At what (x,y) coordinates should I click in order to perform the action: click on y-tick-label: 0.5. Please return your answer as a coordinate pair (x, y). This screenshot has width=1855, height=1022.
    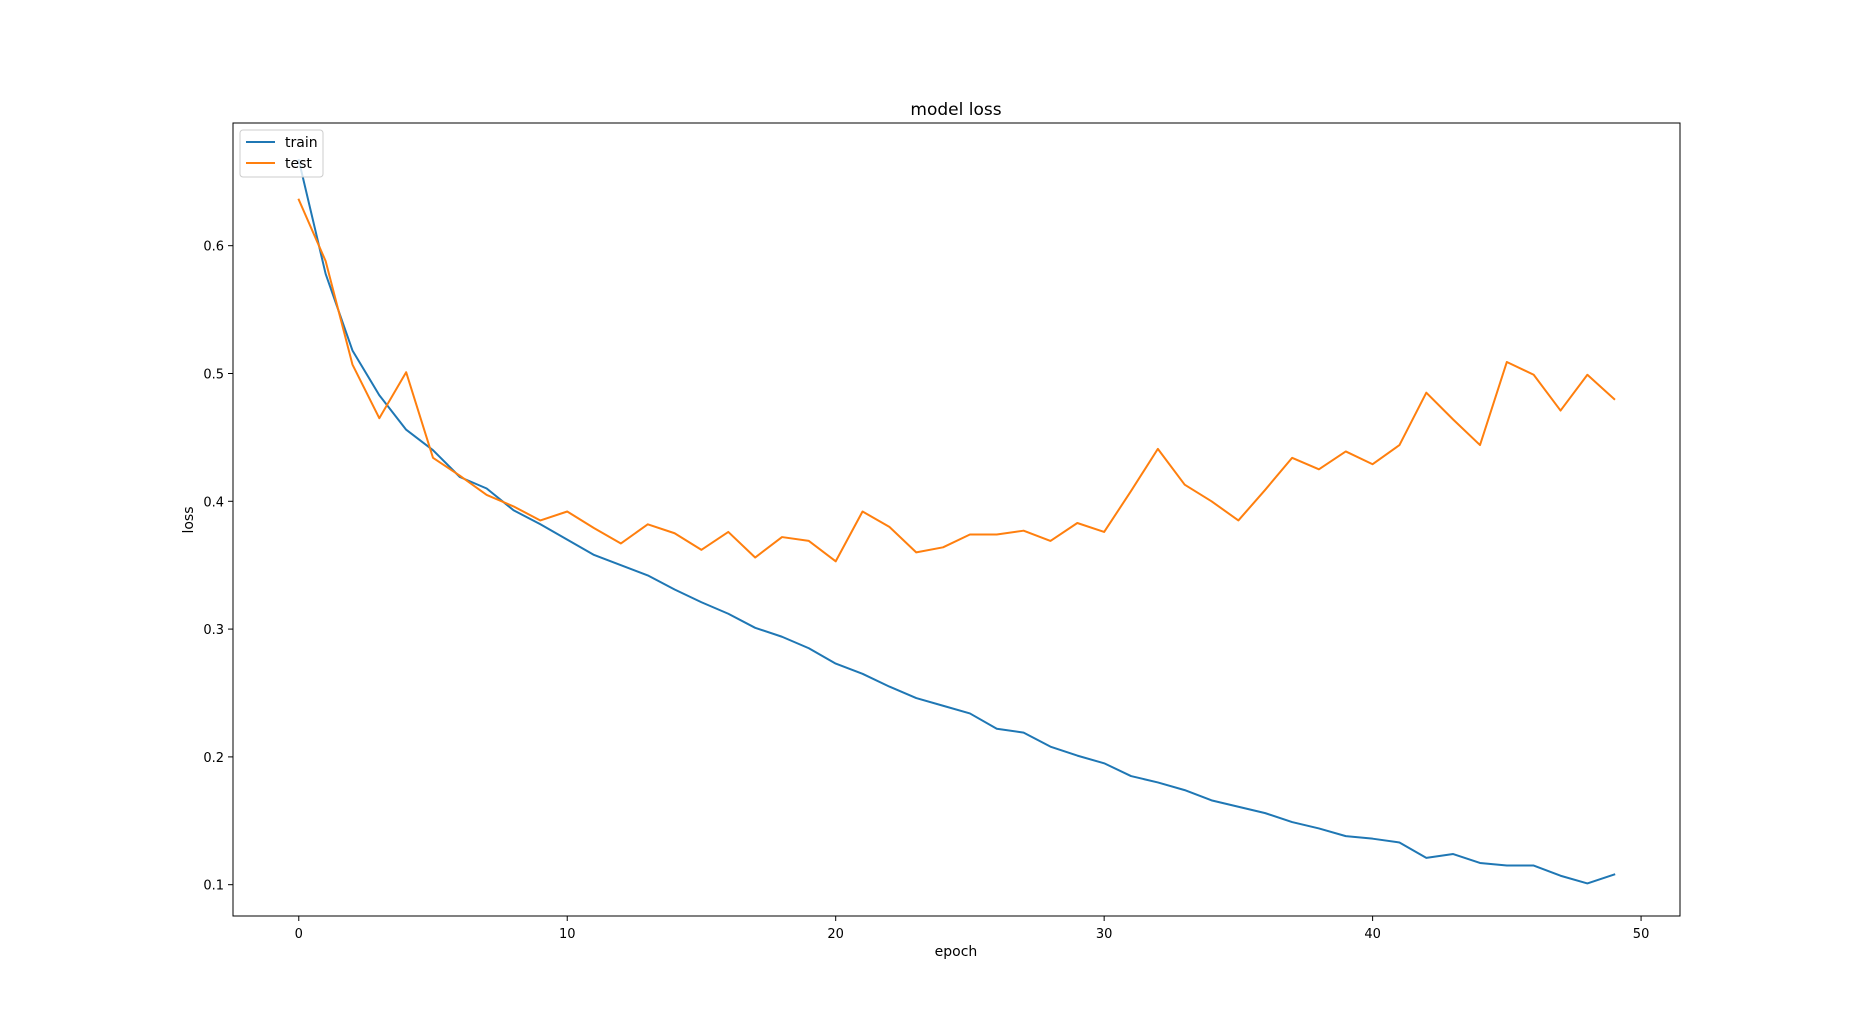
    Looking at the image, I should click on (213, 374).